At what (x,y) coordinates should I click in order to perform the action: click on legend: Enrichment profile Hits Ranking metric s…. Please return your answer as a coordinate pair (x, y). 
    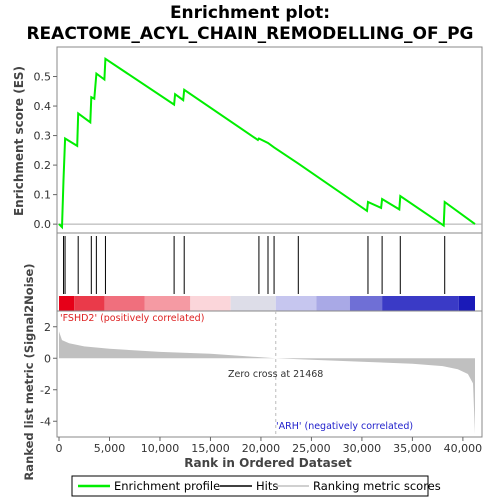
    Looking at the image, I should click on (256, 486).